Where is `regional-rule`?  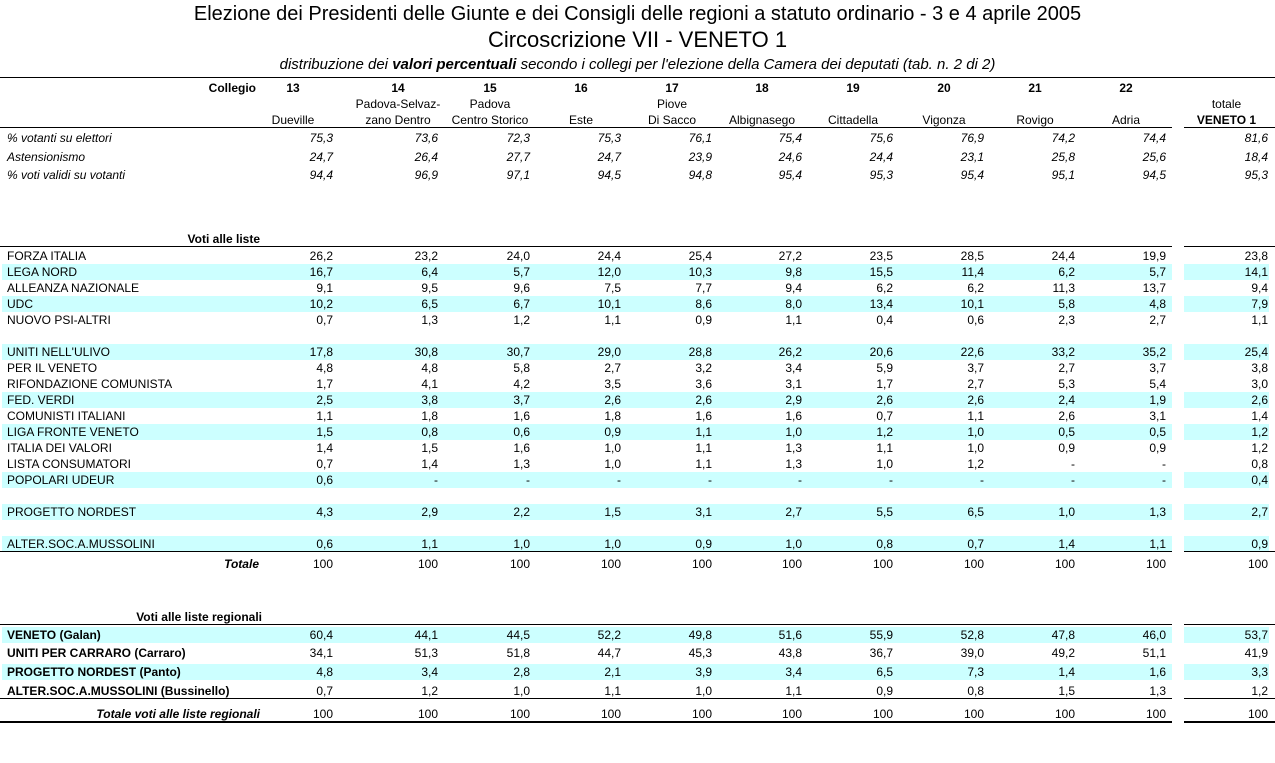
regional-rule is located at coordinates (586, 624).